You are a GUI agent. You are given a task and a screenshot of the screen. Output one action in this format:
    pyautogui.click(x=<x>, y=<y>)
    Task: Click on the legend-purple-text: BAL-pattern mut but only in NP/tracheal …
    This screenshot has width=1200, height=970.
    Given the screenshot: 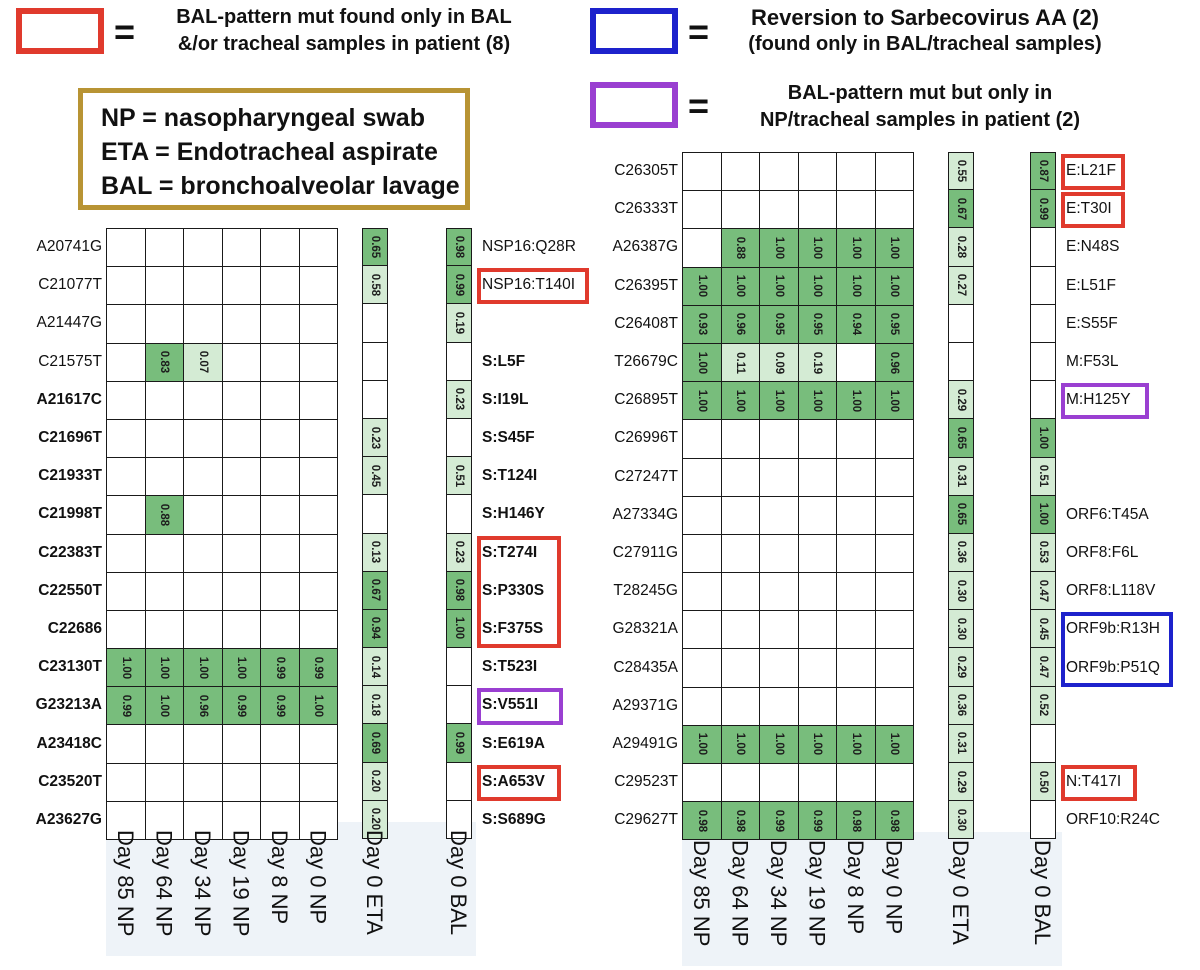 What is the action you would take?
    pyautogui.click(x=920, y=107)
    